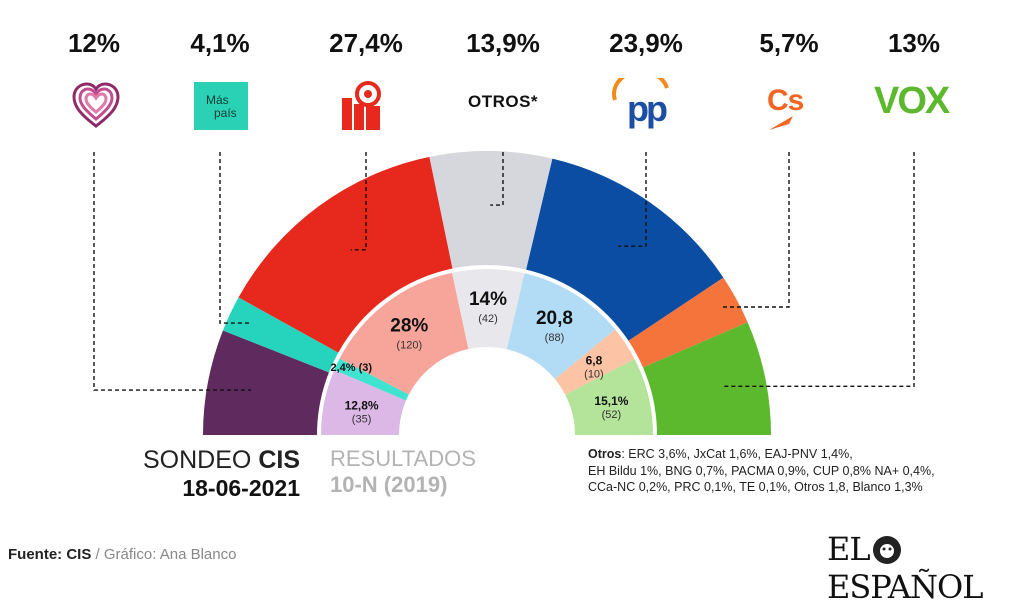  I want to click on source-credit: Fuente: CIS / Gráfico: Ana Blanco, so click(122, 554).